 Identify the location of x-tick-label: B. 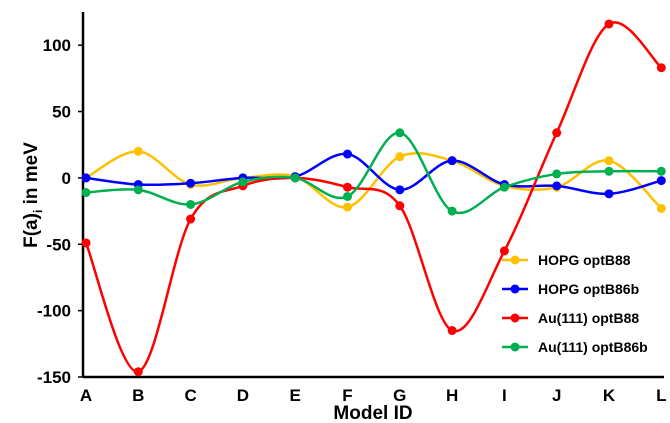
(138, 395).